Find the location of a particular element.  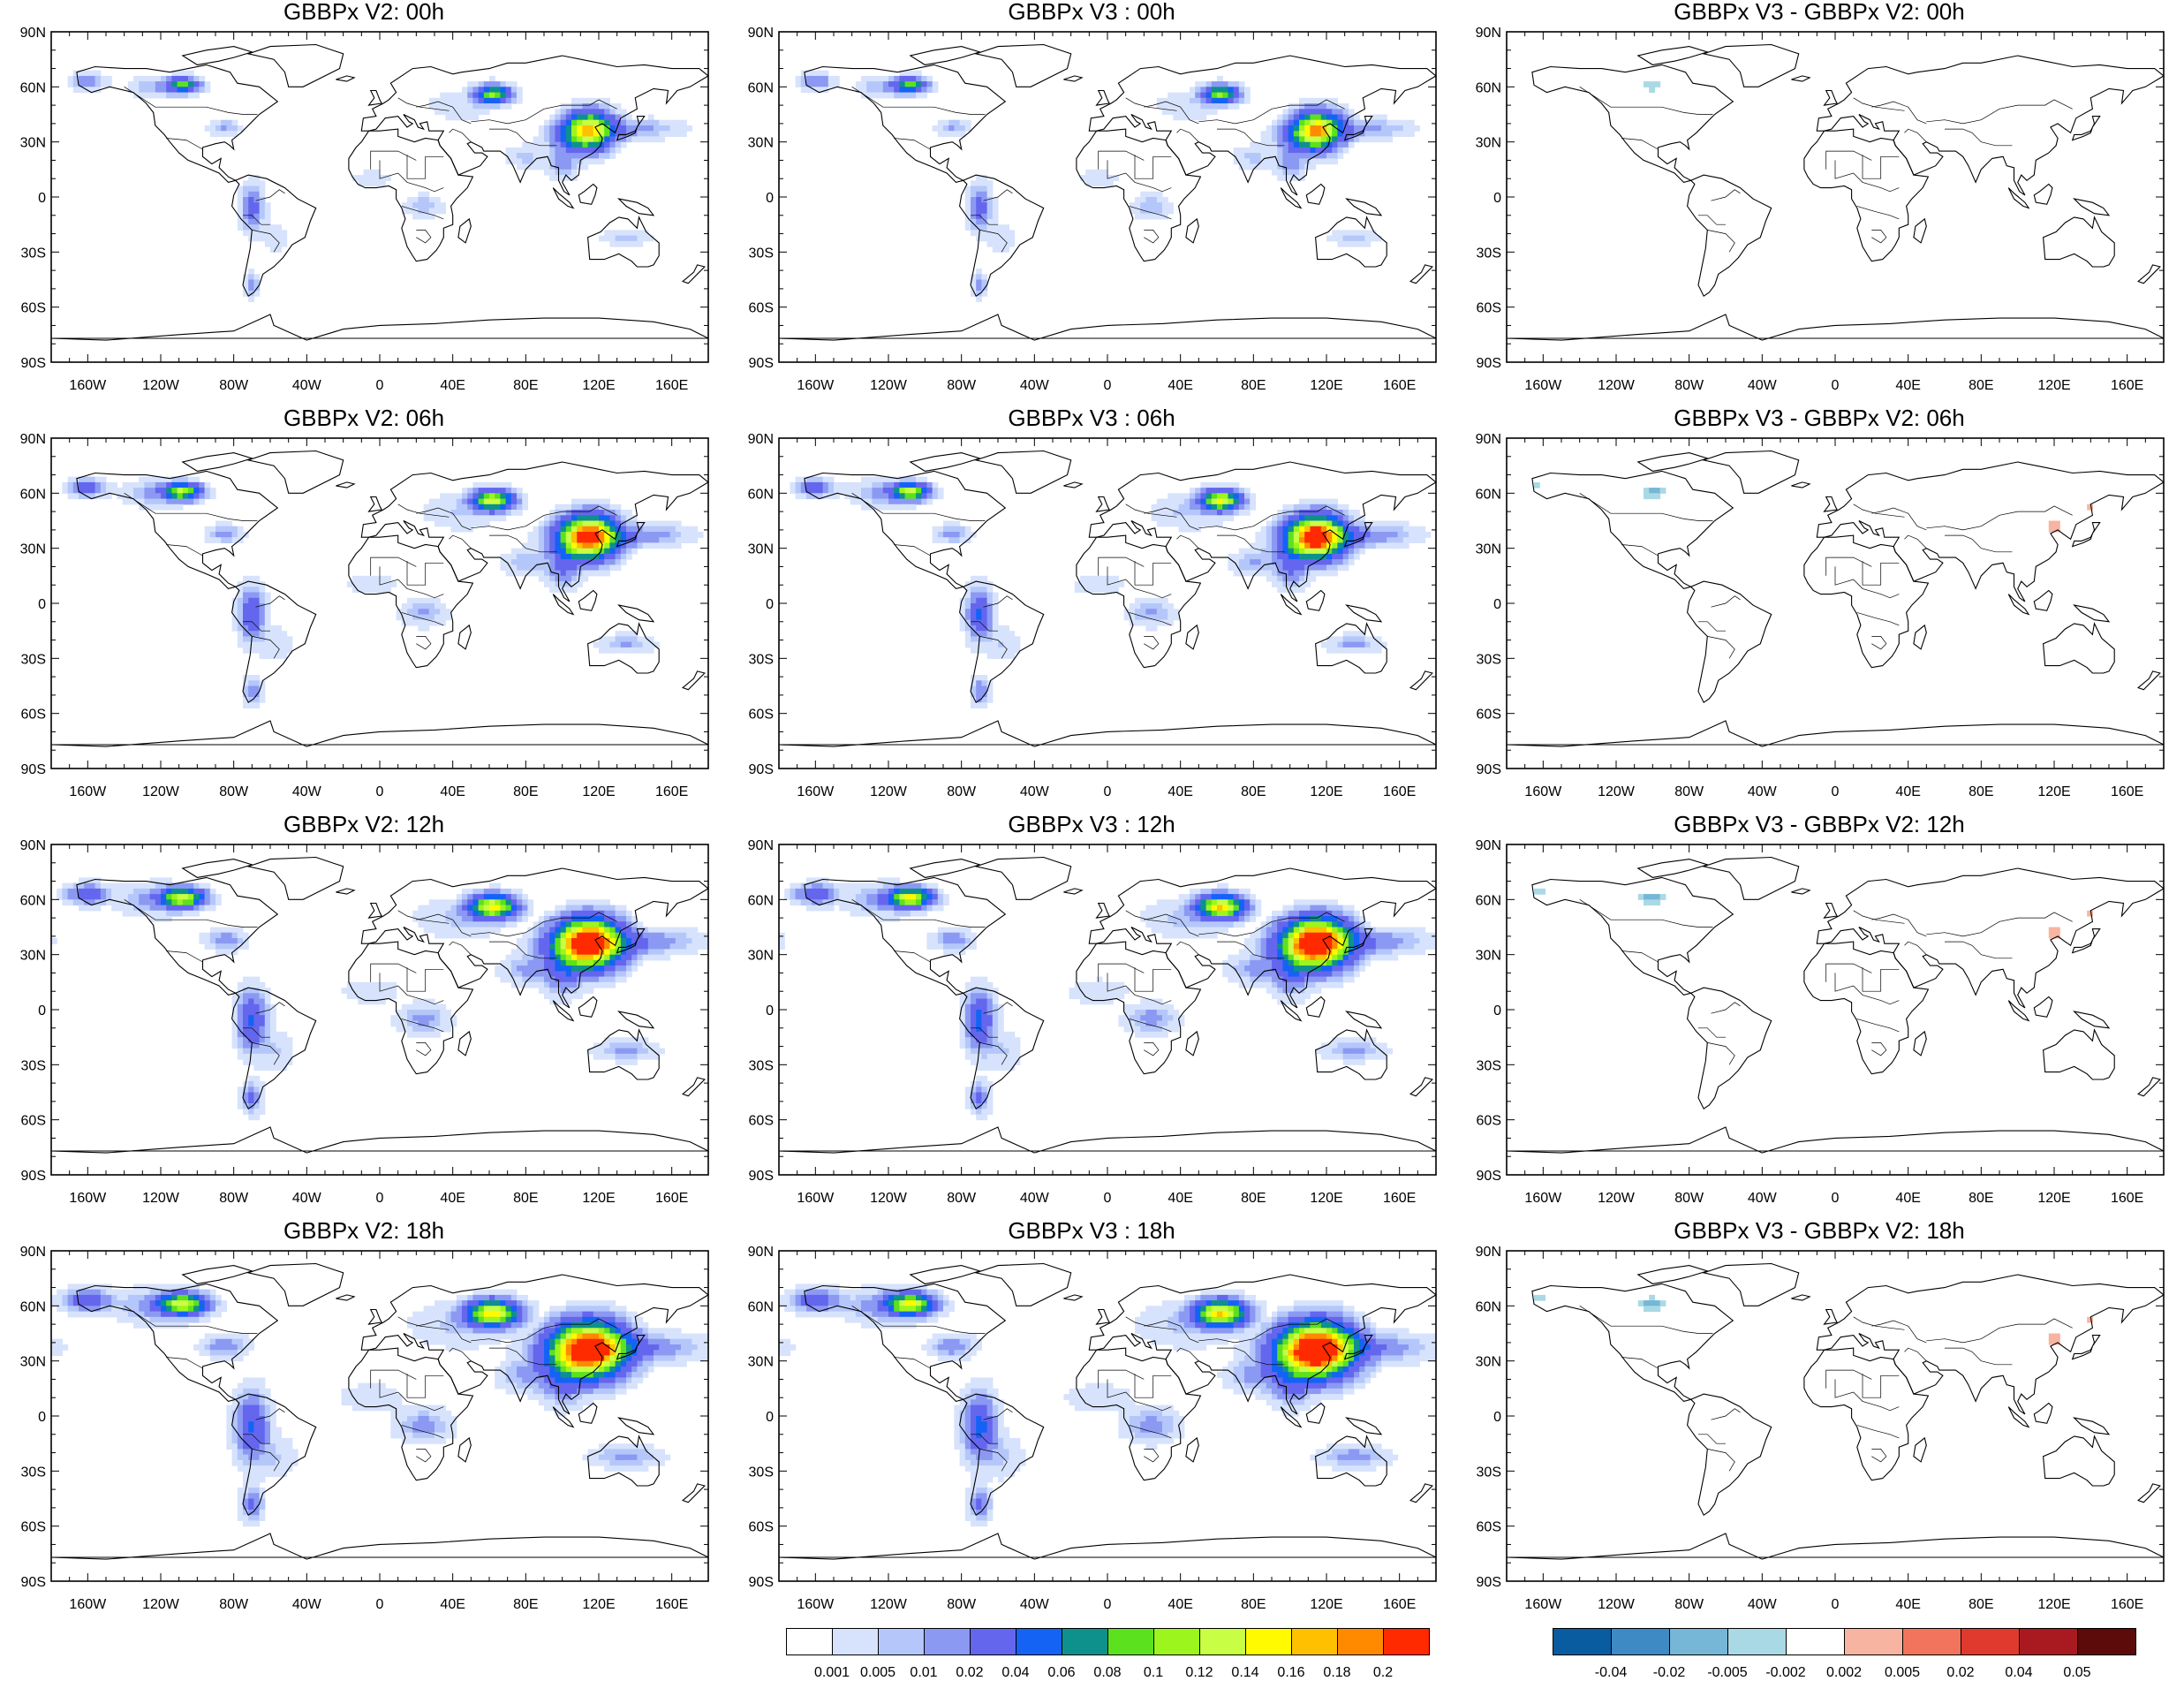

lon-tick-label: 160W is located at coordinates (88, 791).